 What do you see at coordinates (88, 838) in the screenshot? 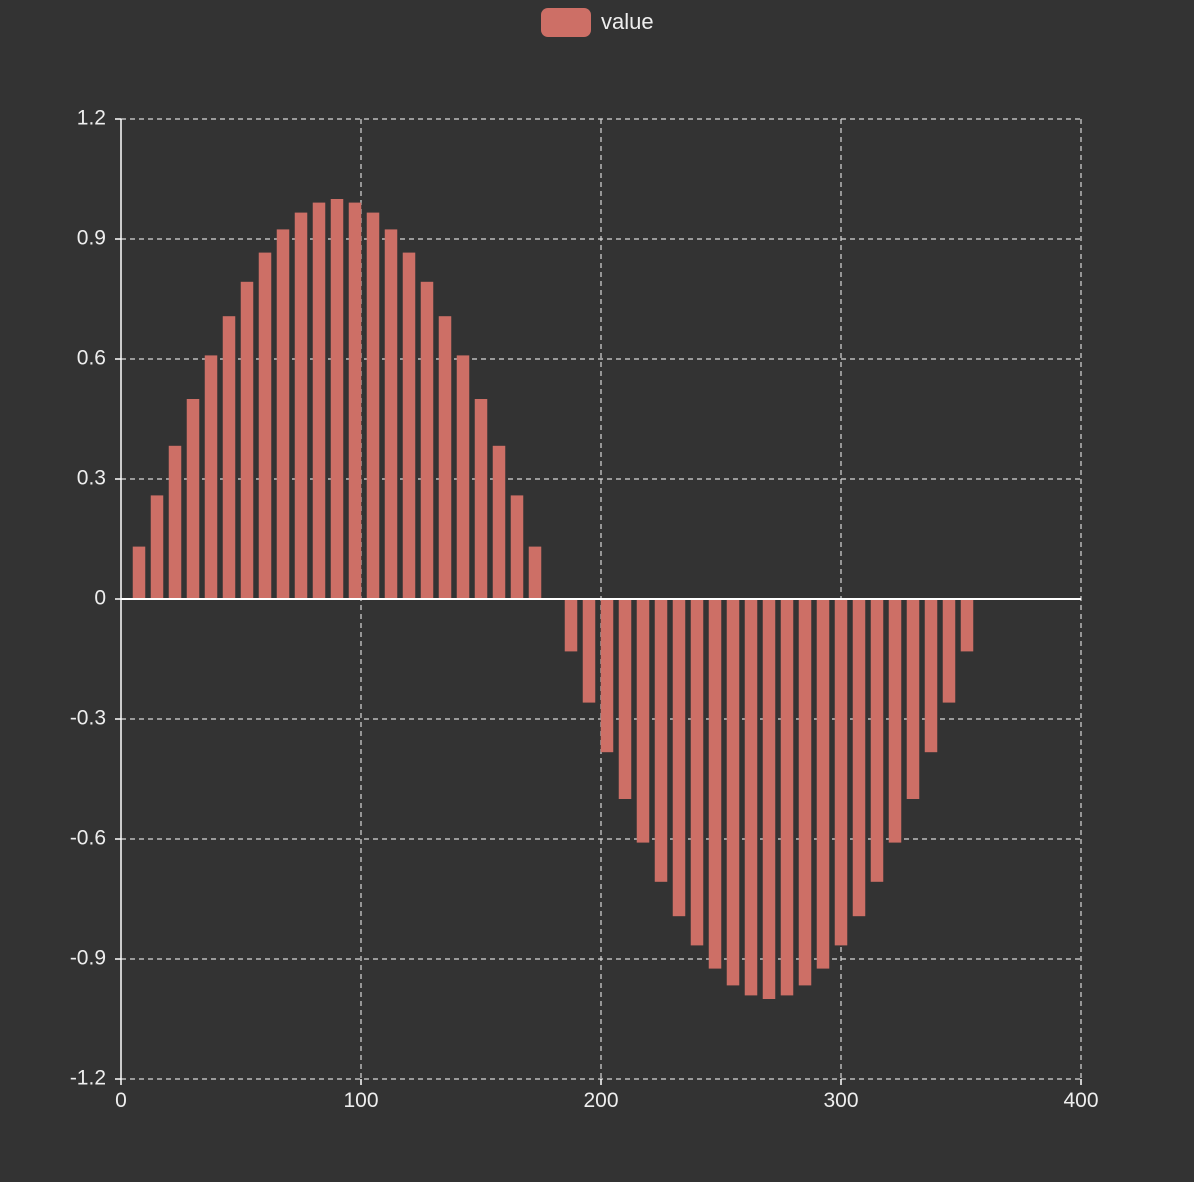
I see `y-tick-label: -0.6` at bounding box center [88, 838].